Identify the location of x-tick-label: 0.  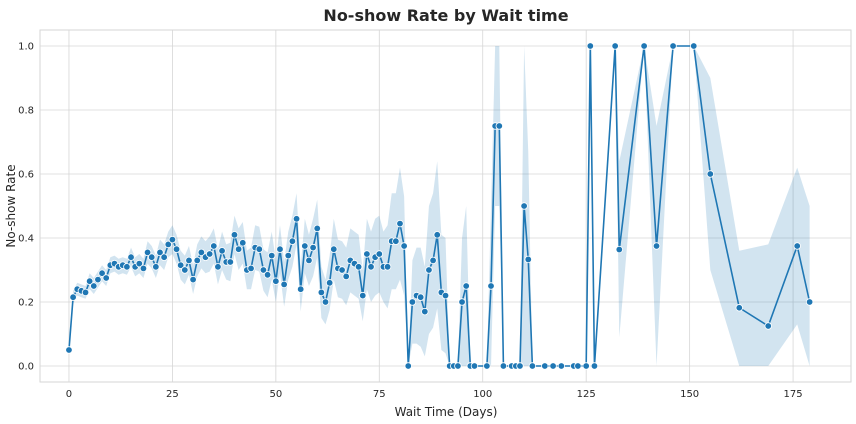
(69, 394).